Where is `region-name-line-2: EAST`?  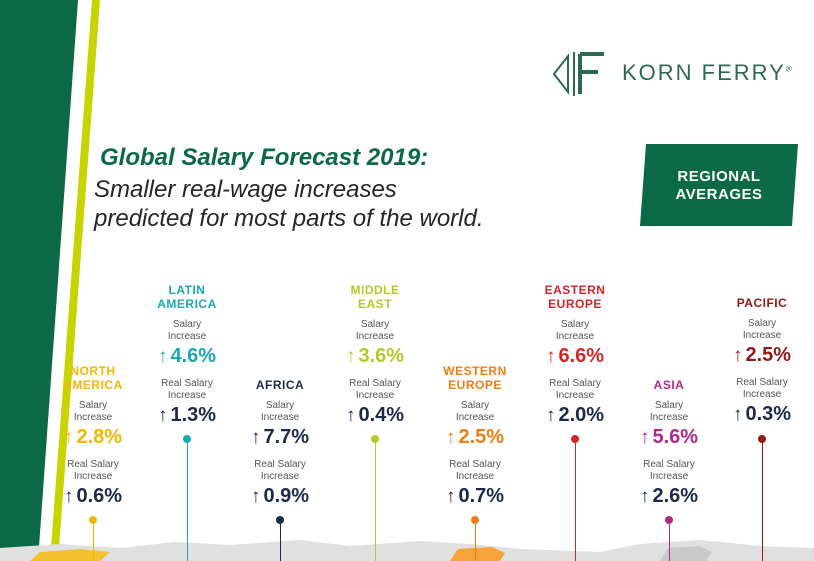 region-name-line-2: EAST is located at coordinates (374, 304).